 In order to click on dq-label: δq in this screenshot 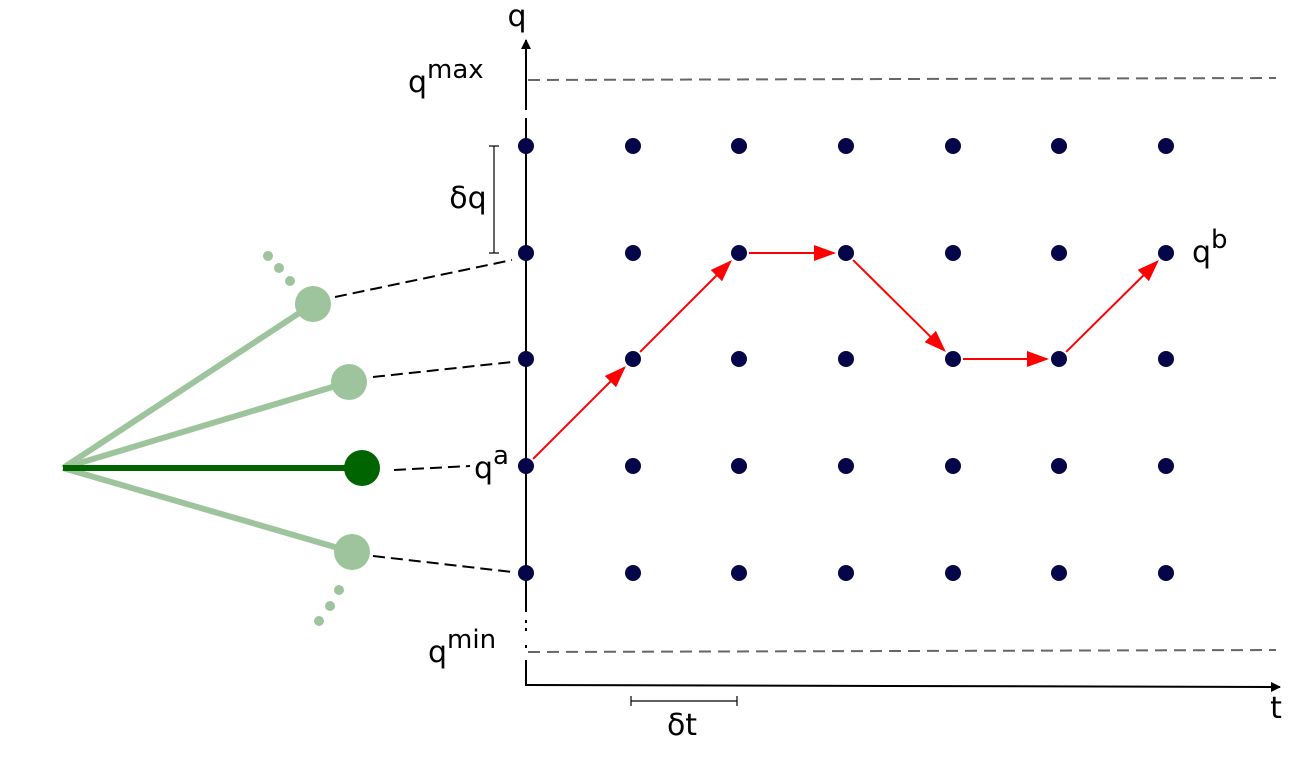, I will do `click(467, 198)`.